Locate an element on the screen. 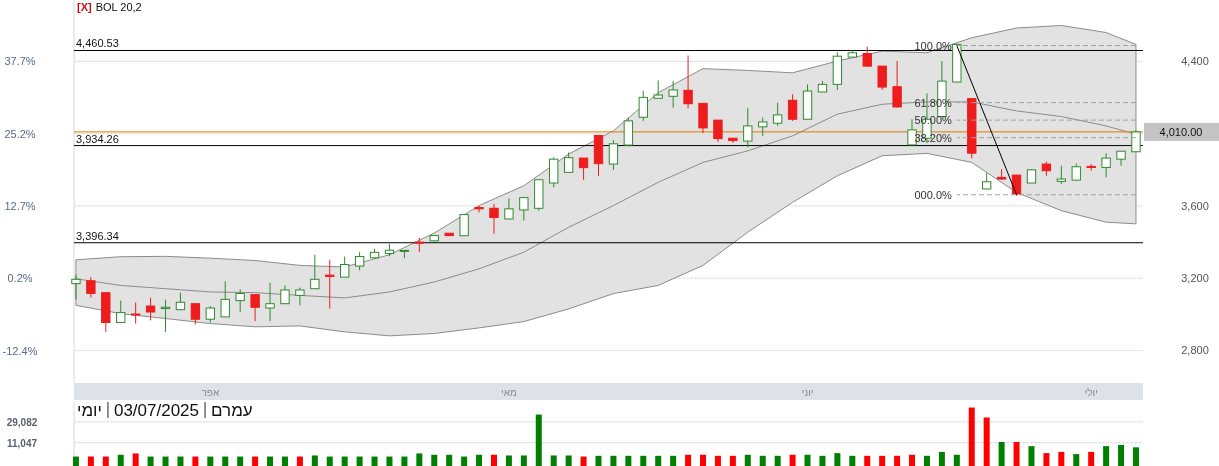  annotation: [X] is located at coordinates (84, 7).